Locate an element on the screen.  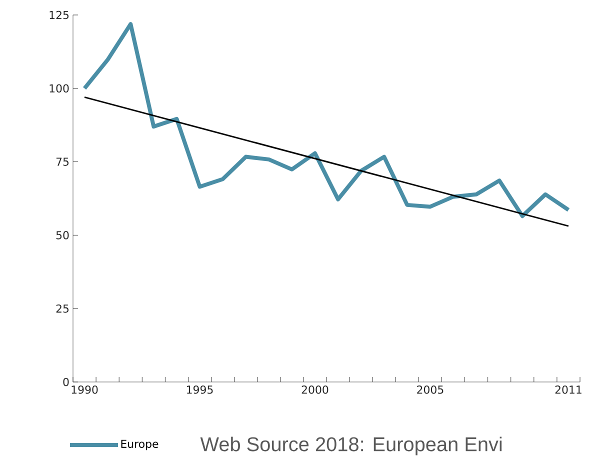
x-tick-label: 2011 is located at coordinates (568, 390).